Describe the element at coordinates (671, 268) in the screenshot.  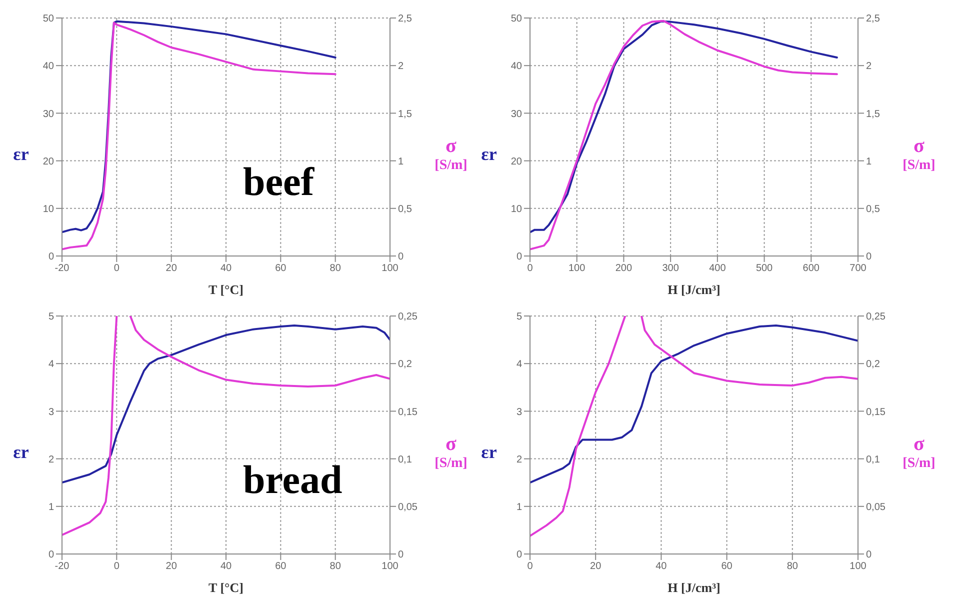
I see `x-tick-label: 300` at that location.